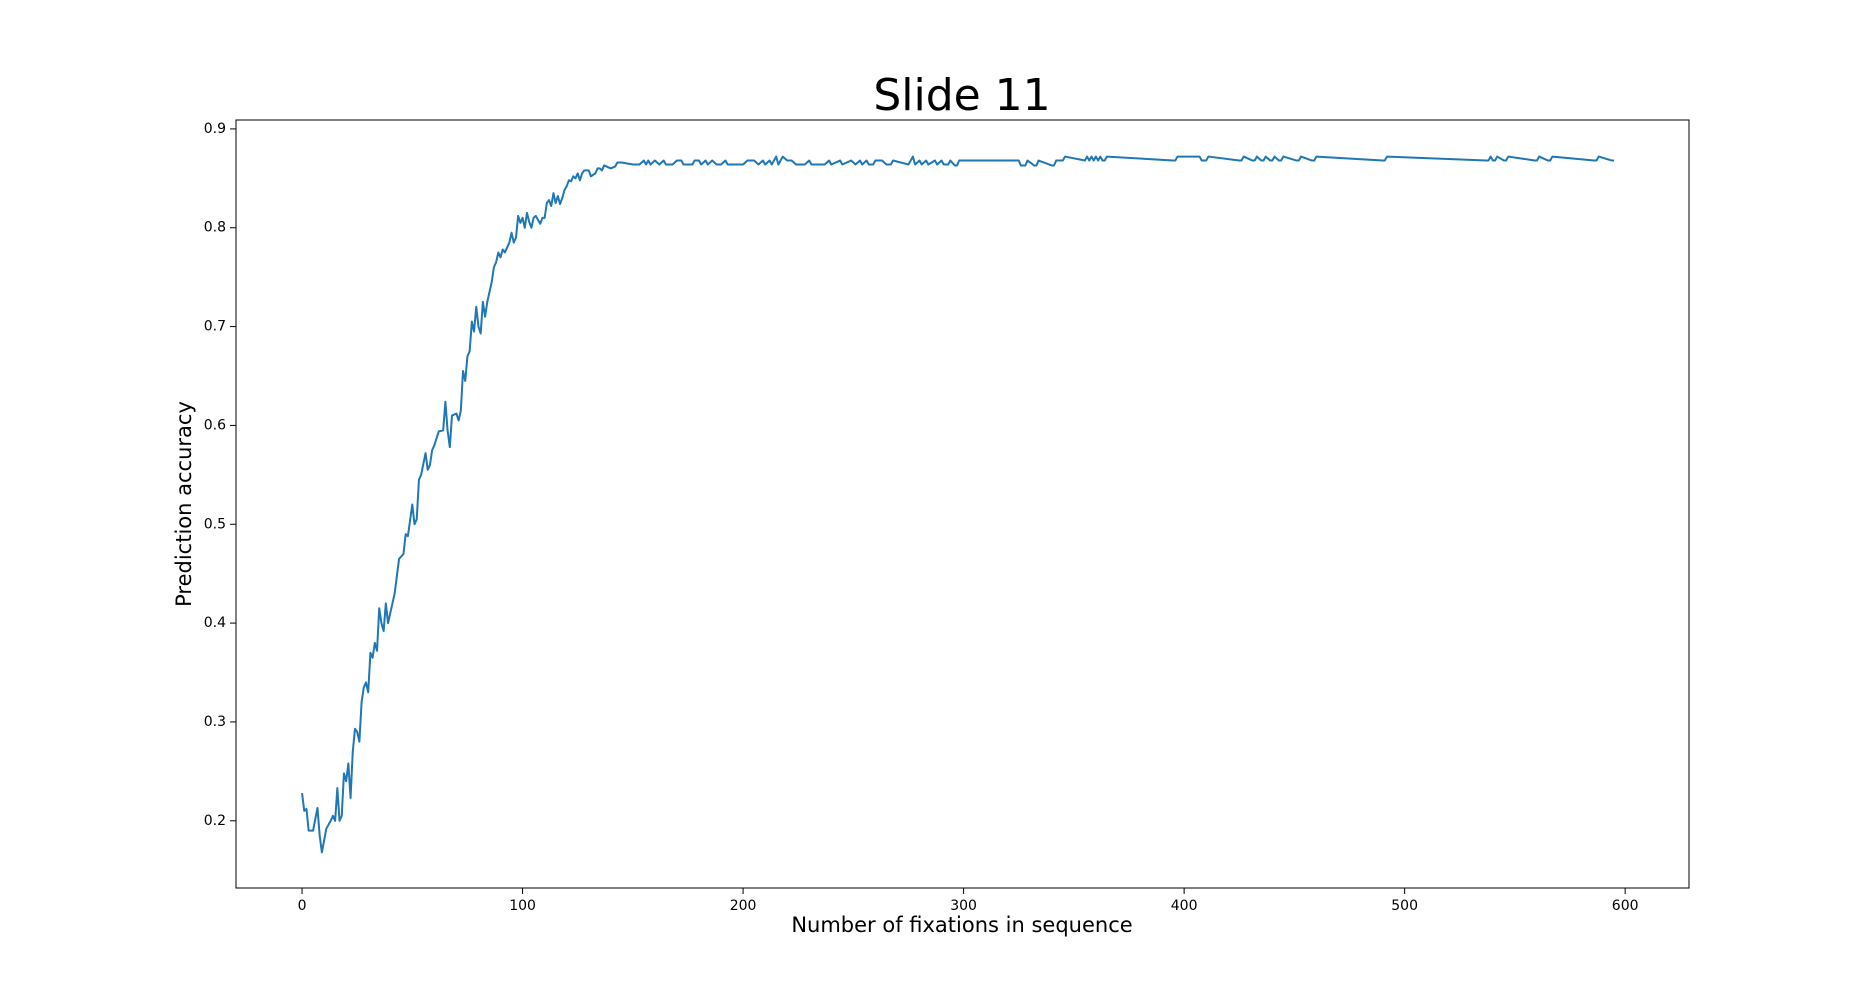  What do you see at coordinates (184, 504) in the screenshot?
I see `y-axis-label: Prediction accuracy` at bounding box center [184, 504].